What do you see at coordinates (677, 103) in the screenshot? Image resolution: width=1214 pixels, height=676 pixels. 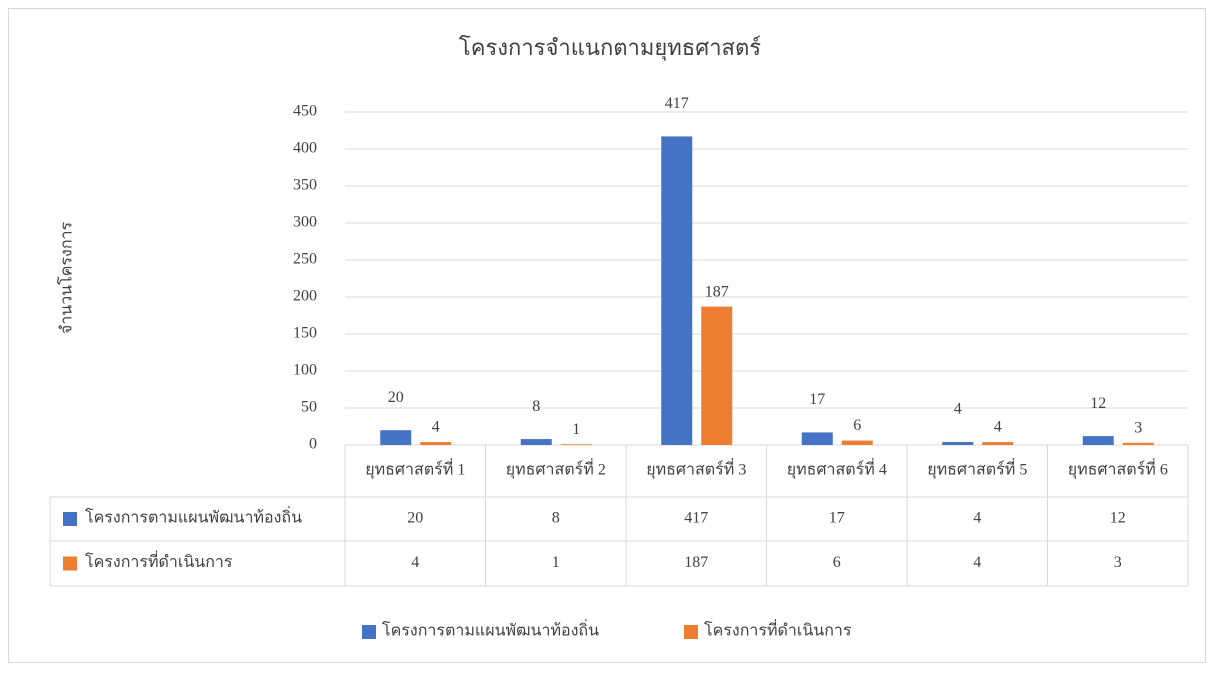 I see `data-label: 417` at bounding box center [677, 103].